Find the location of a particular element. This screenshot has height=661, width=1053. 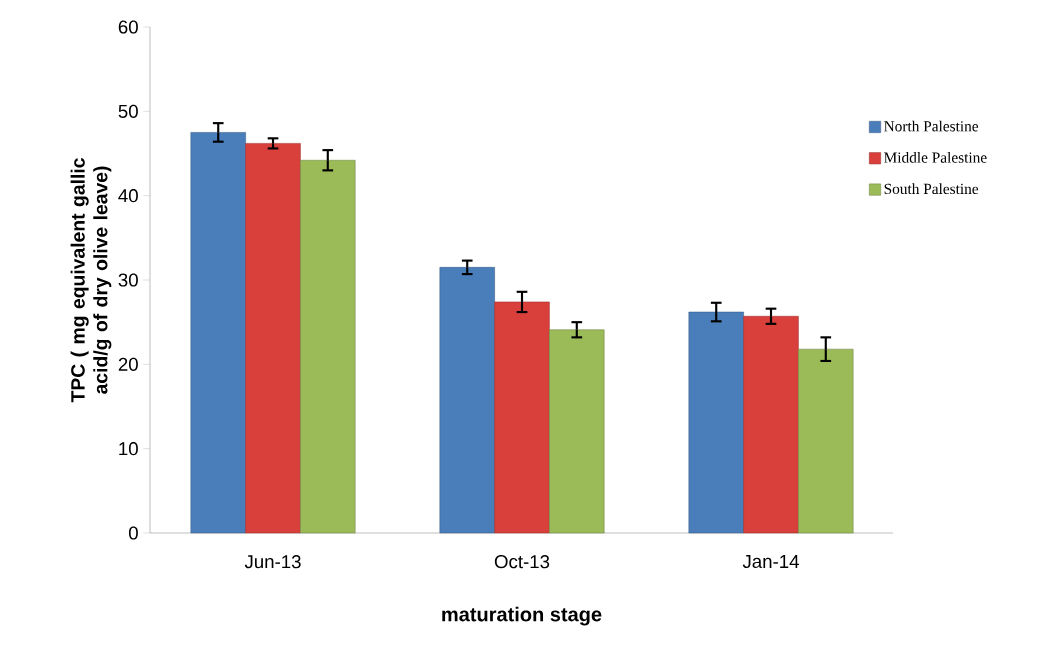

x-tick-label: Oct-13 is located at coordinates (522, 562).